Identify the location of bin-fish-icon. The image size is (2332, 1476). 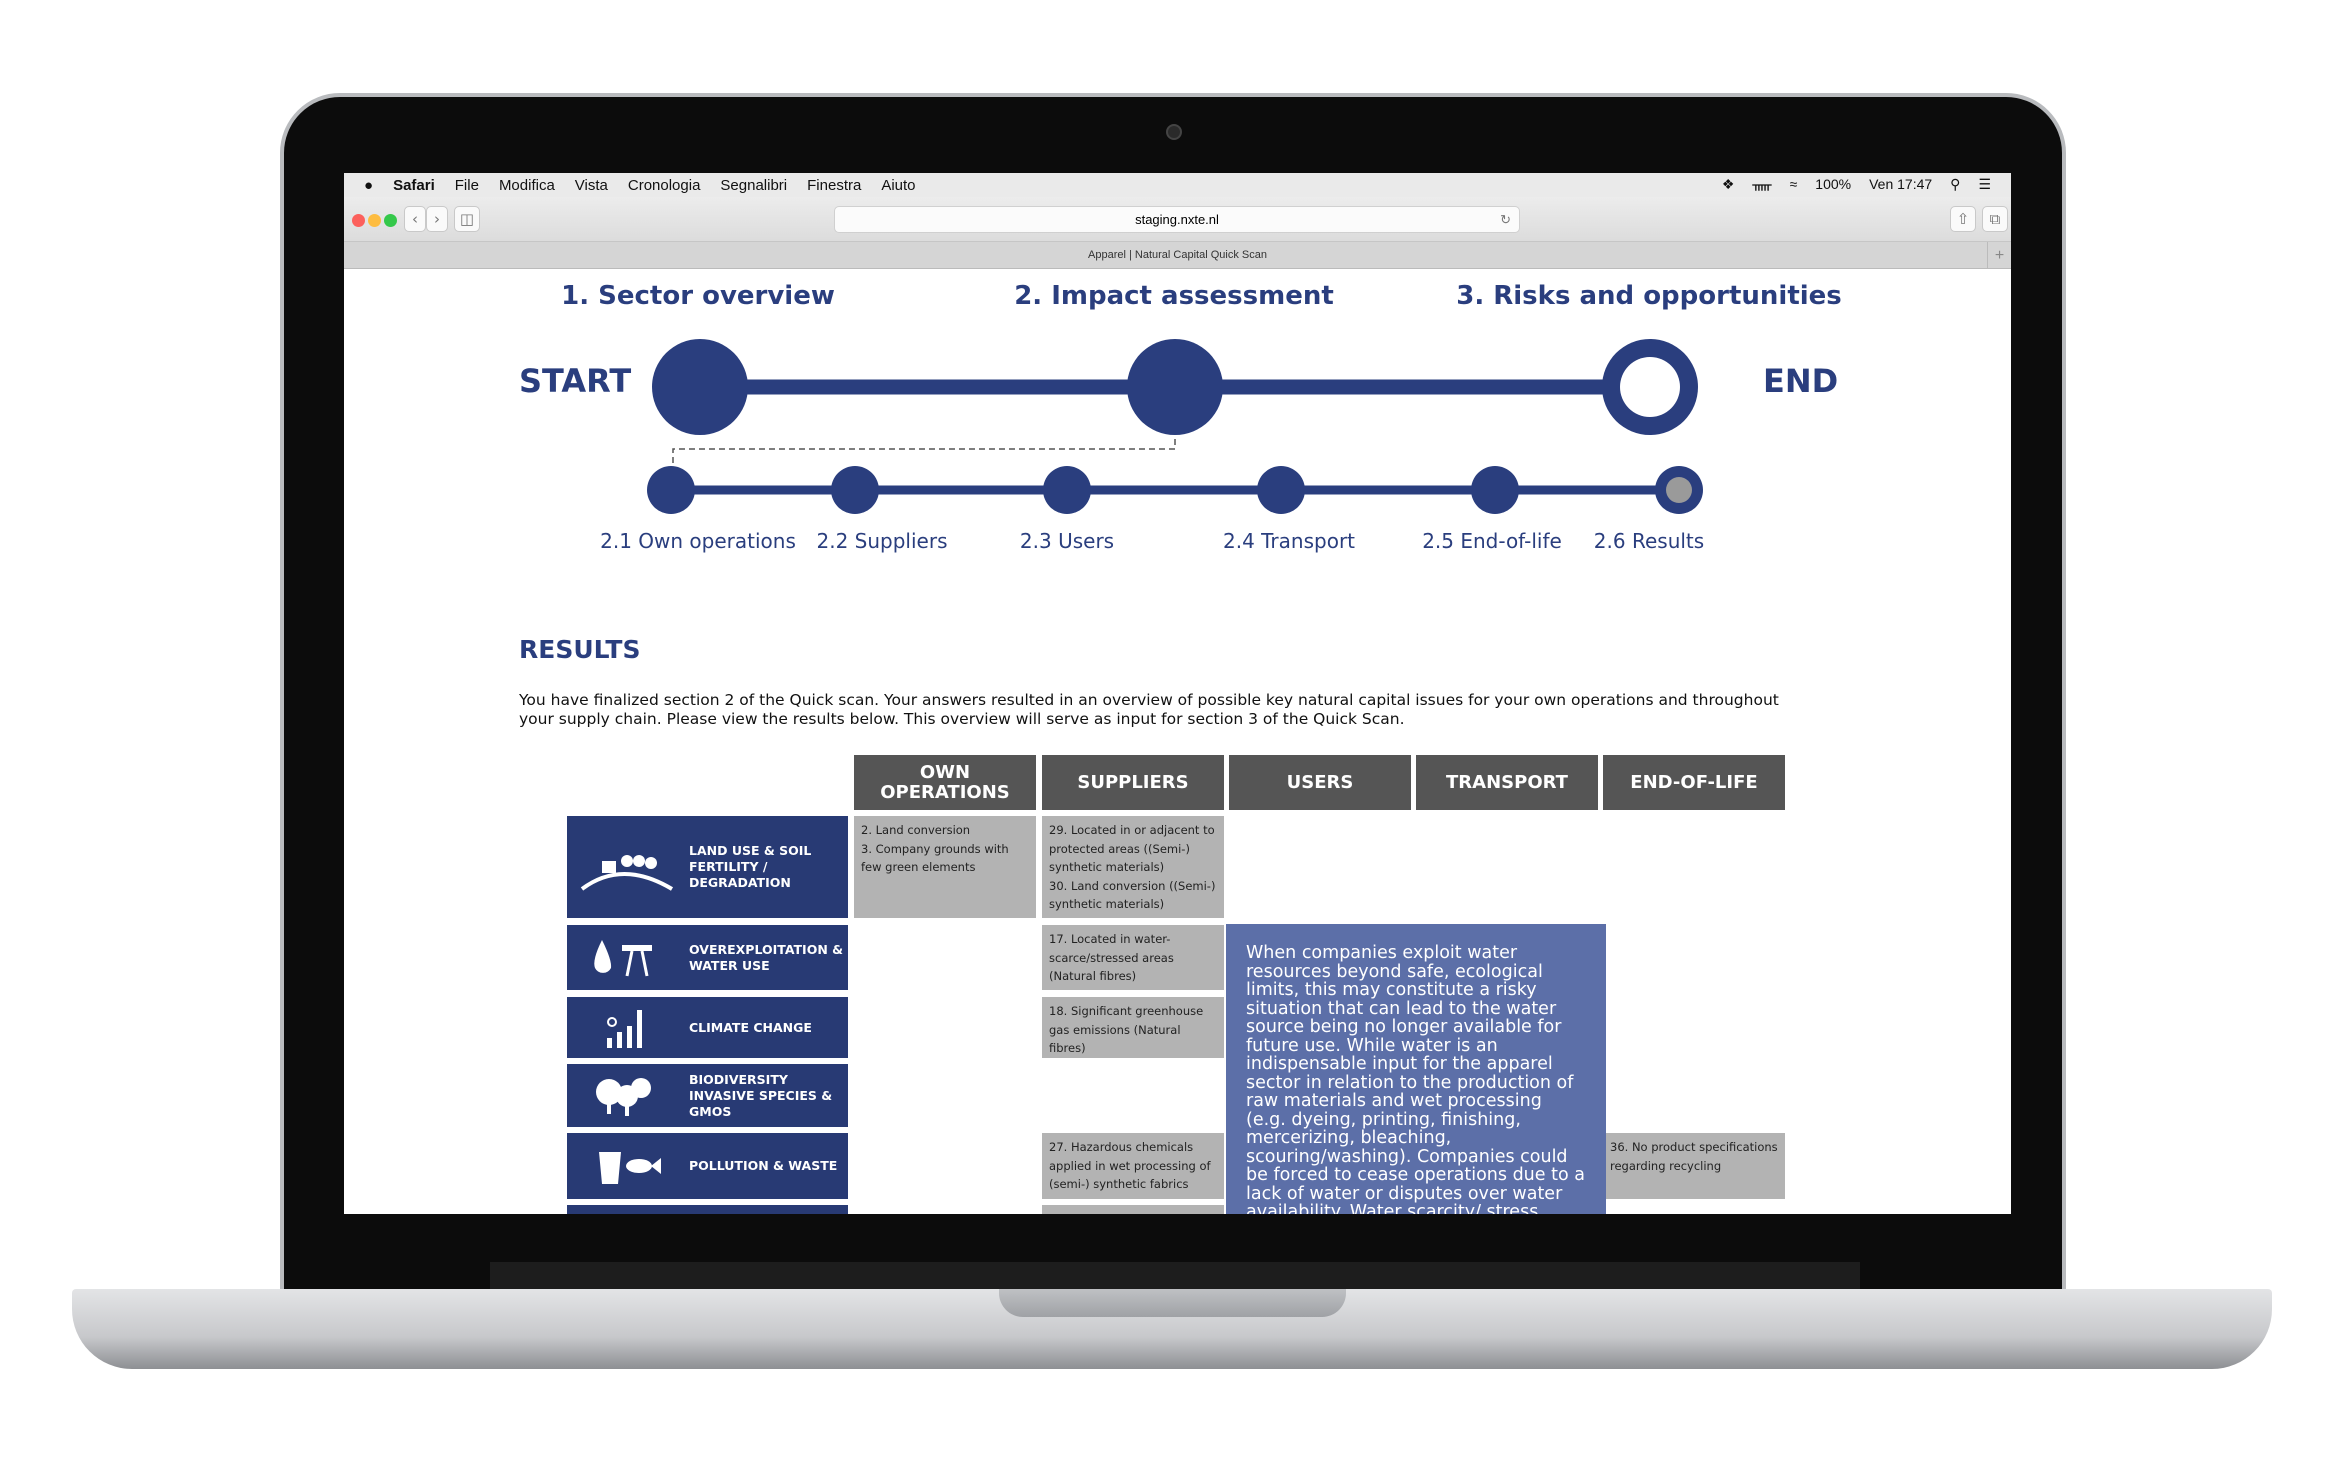
(630, 1168).